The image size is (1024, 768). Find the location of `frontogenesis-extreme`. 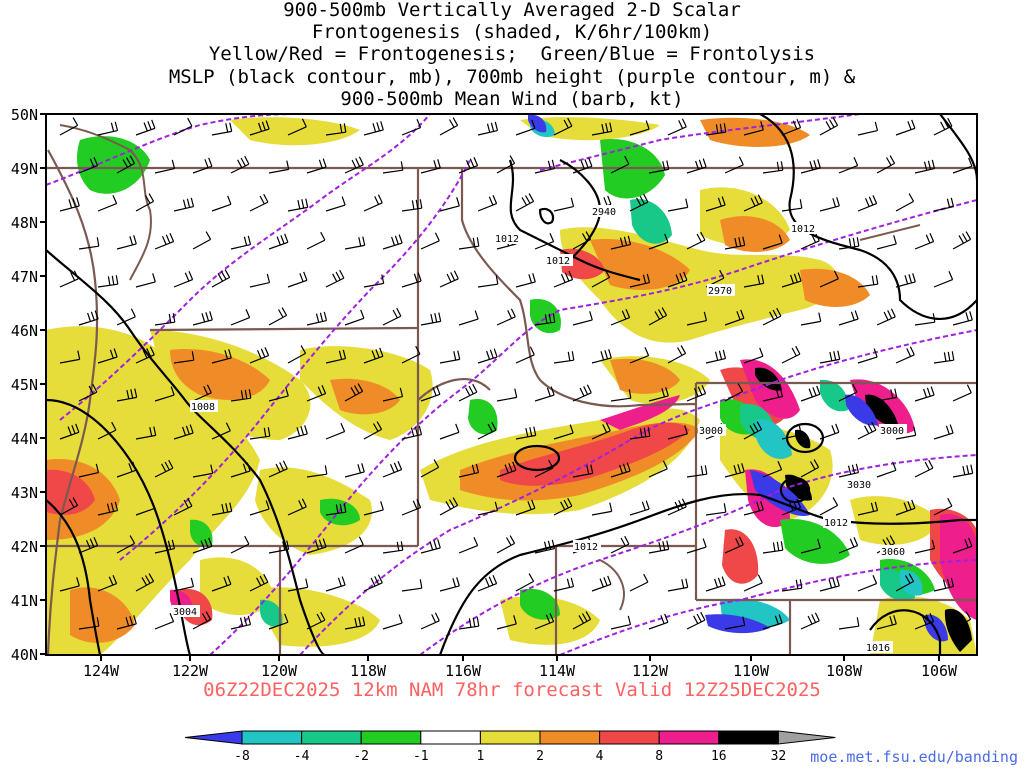

frontogenesis-extreme is located at coordinates (863, 509).